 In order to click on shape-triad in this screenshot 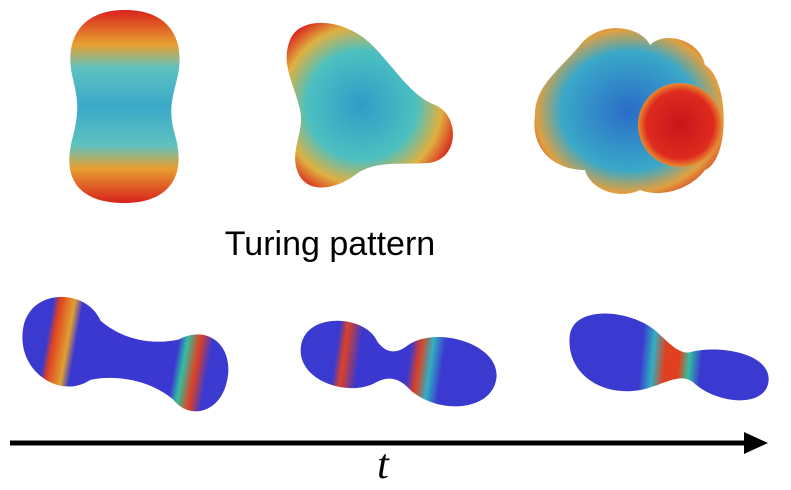, I will do `click(369, 105)`.